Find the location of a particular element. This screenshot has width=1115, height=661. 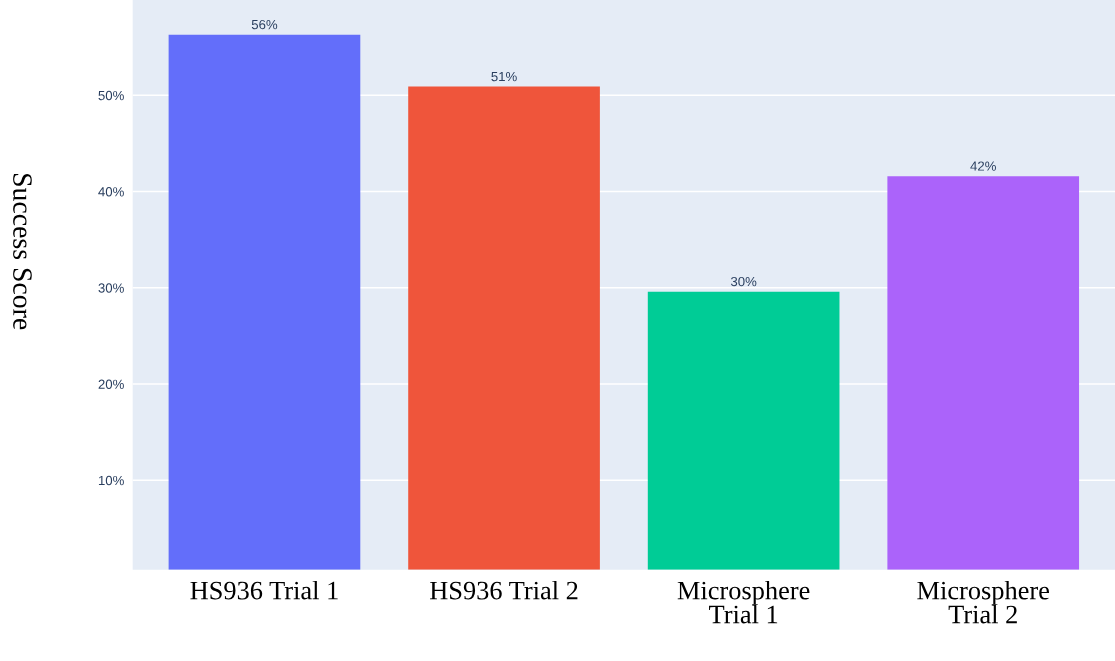

data-label: 51% is located at coordinates (504, 76).